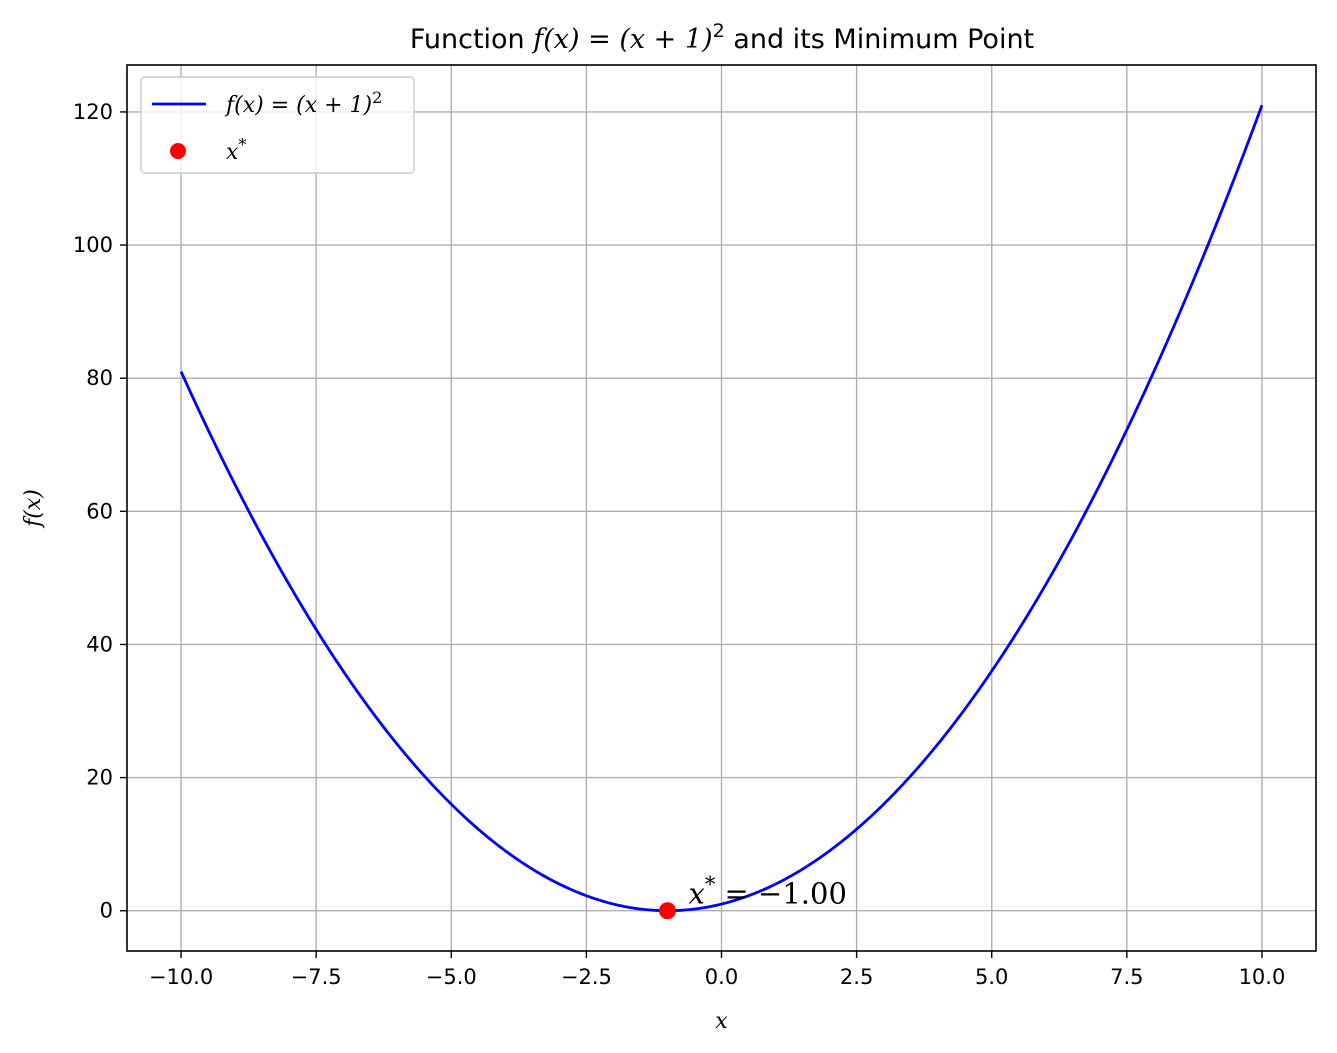  What do you see at coordinates (721, 977) in the screenshot?
I see `x-tick-label: 0.0` at bounding box center [721, 977].